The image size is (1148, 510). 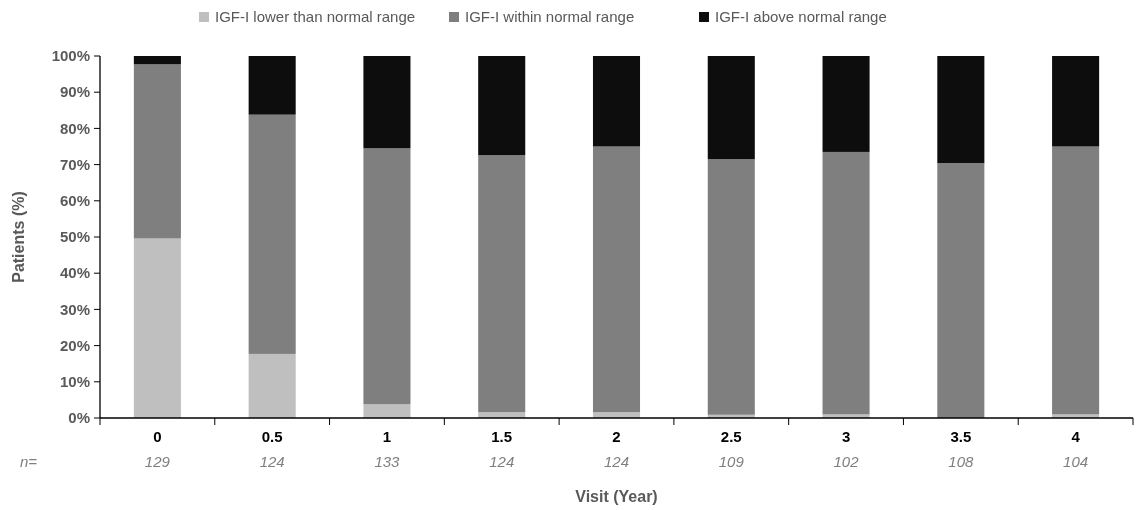 What do you see at coordinates (74, 237) in the screenshot?
I see `y-tick-label: 50%` at bounding box center [74, 237].